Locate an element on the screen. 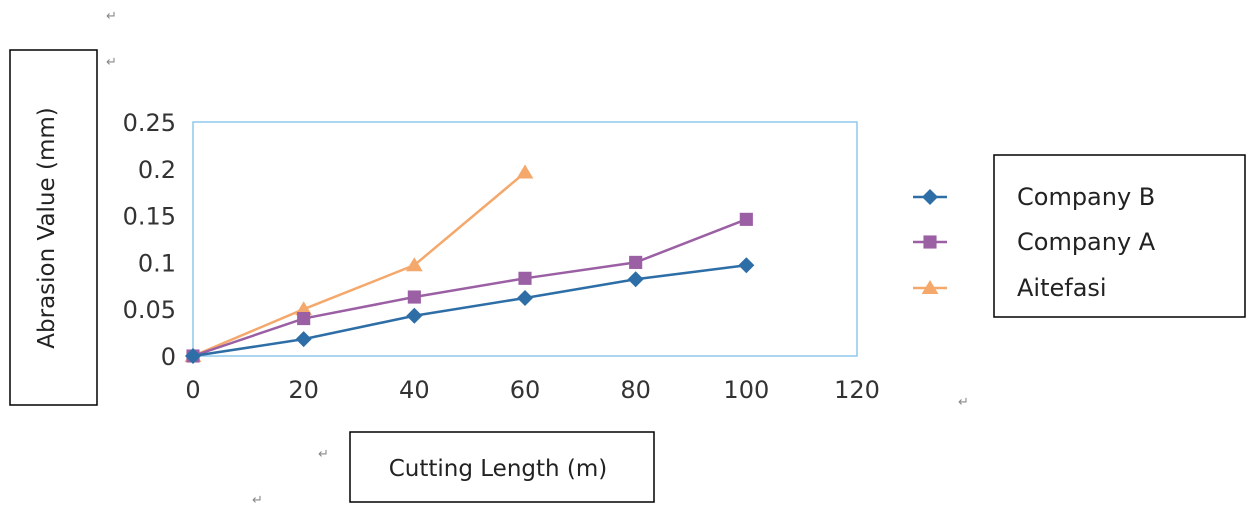 The width and height of the screenshot is (1248, 506). legend-box is located at coordinates (1119, 236).